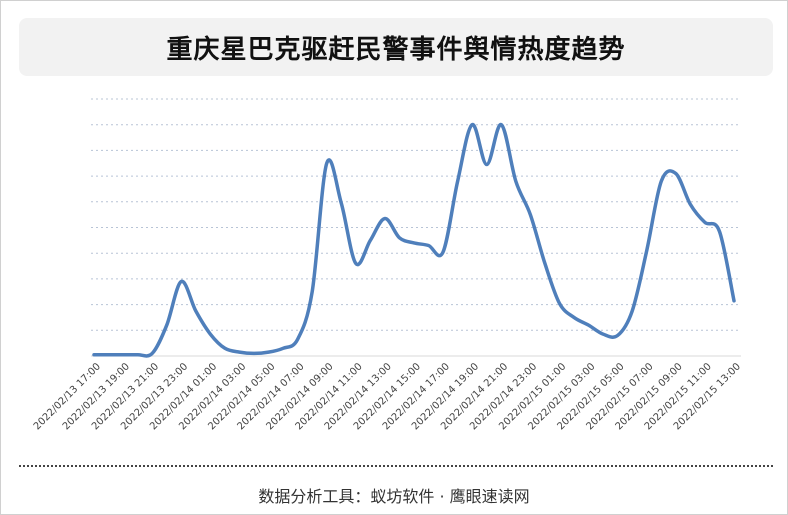 This screenshot has width=788, height=515. What do you see at coordinates (396, 466) in the screenshot?
I see `divider` at bounding box center [396, 466].